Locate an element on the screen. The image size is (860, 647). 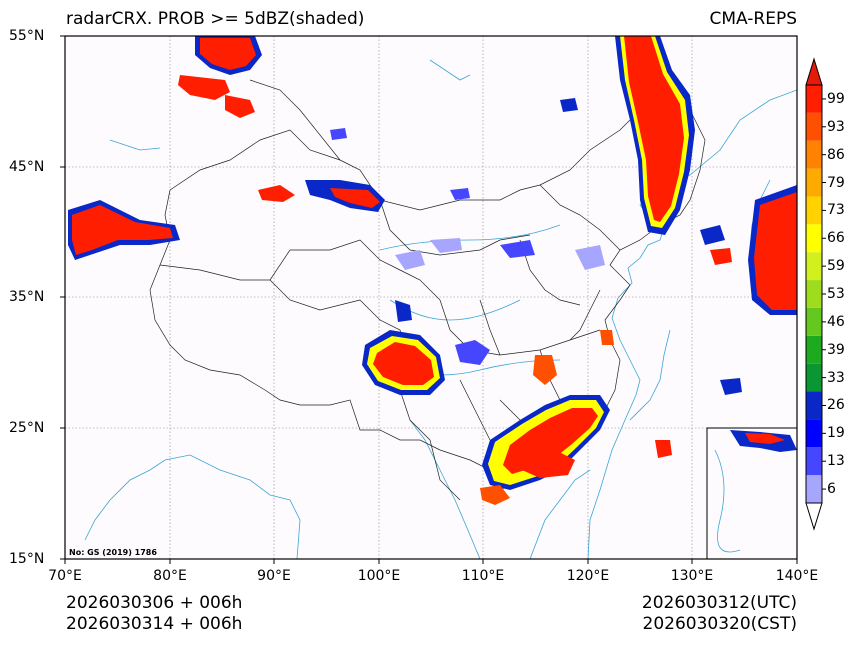
colorbar-level-label: 33 is located at coordinates (836, 377).